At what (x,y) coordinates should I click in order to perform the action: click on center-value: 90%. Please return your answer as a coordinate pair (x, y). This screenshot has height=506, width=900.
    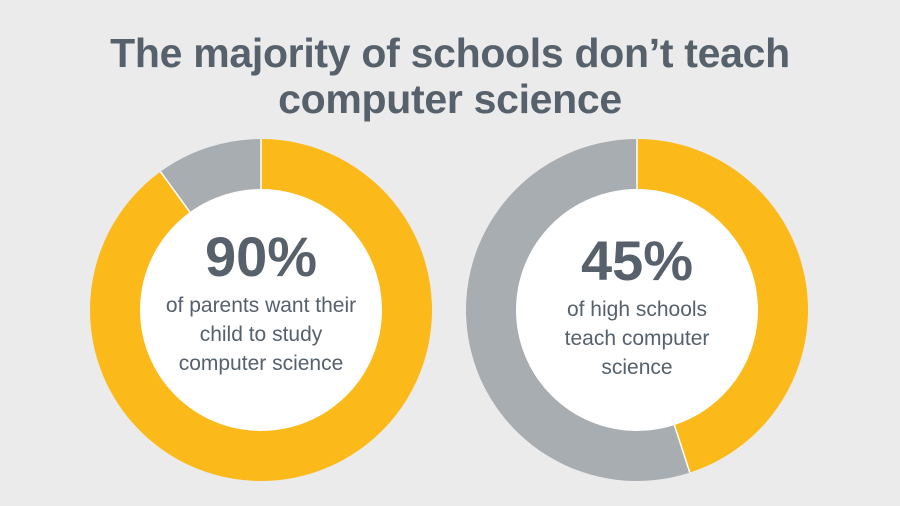
    Looking at the image, I should click on (261, 256).